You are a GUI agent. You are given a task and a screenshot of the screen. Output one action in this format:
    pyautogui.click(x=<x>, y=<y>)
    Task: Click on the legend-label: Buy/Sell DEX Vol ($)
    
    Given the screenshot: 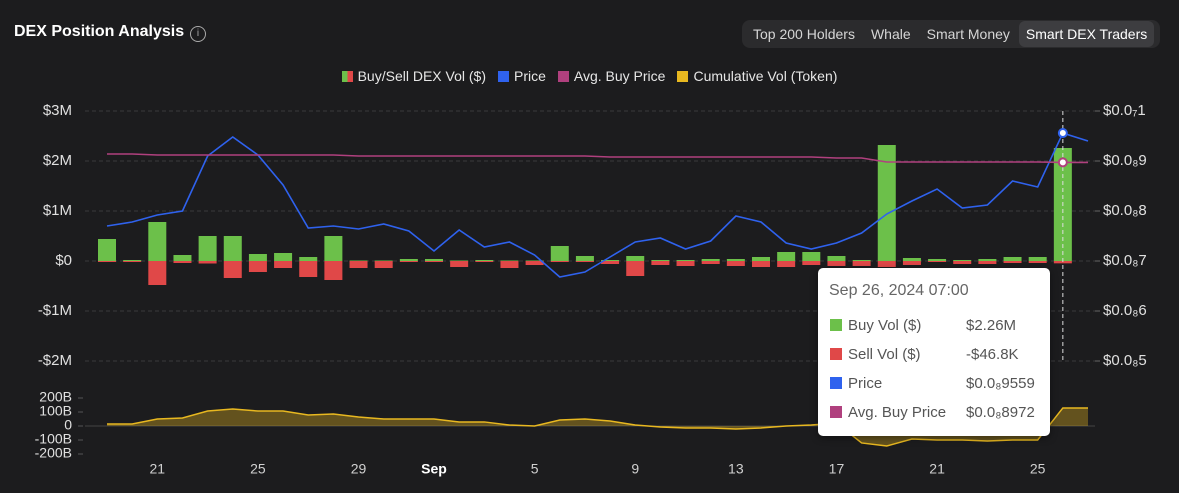 What is the action you would take?
    pyautogui.click(x=421, y=76)
    